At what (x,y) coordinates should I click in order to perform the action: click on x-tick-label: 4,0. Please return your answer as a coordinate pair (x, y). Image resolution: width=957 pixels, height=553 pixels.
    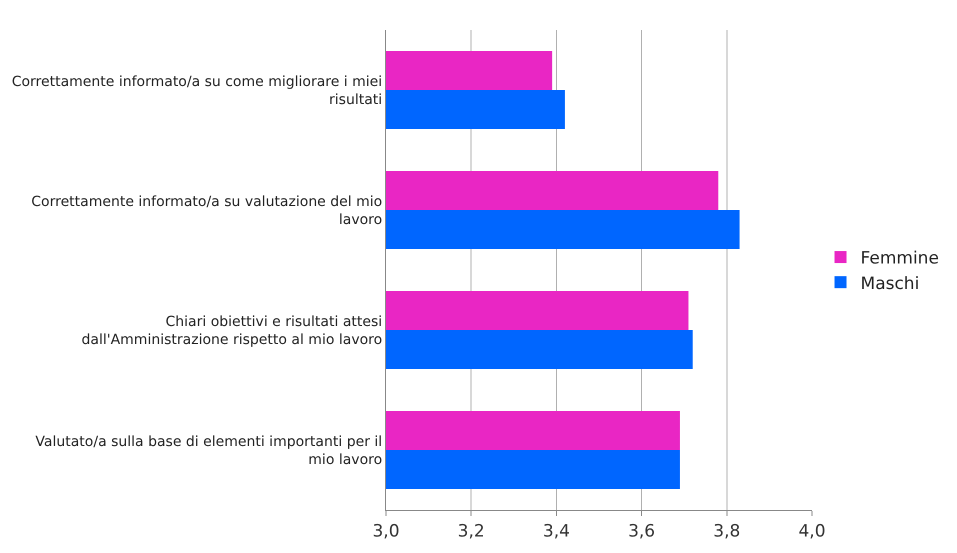
    Looking at the image, I should click on (812, 531).